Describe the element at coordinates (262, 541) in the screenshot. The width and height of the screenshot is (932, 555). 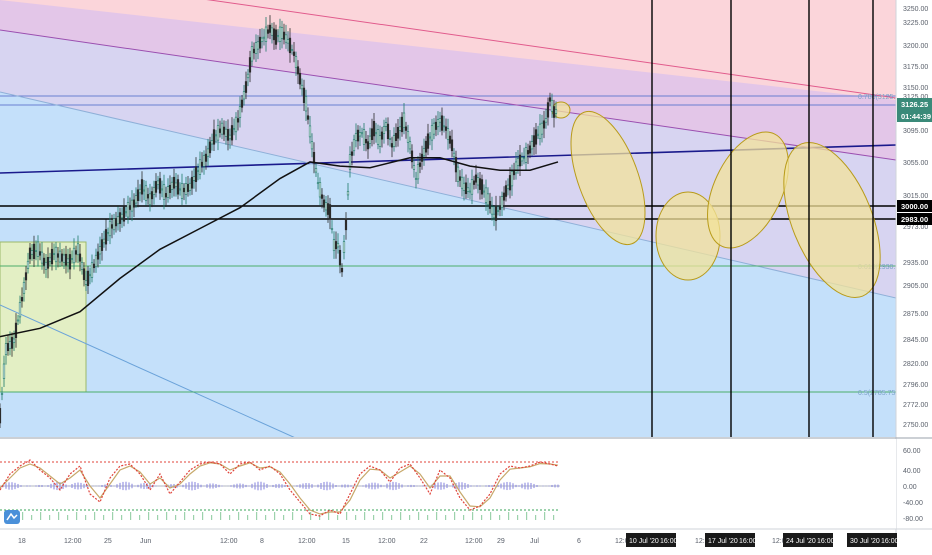
I see `time-tick-label: 8` at that location.